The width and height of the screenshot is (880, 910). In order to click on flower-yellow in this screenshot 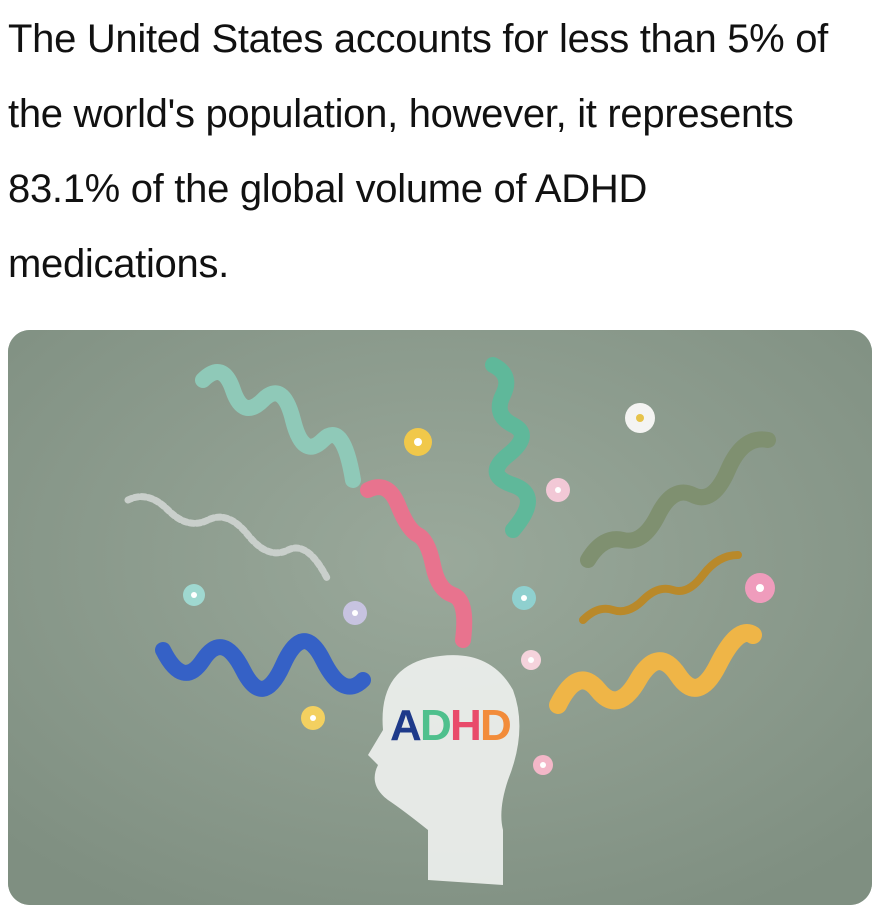, I will do `click(418, 442)`.